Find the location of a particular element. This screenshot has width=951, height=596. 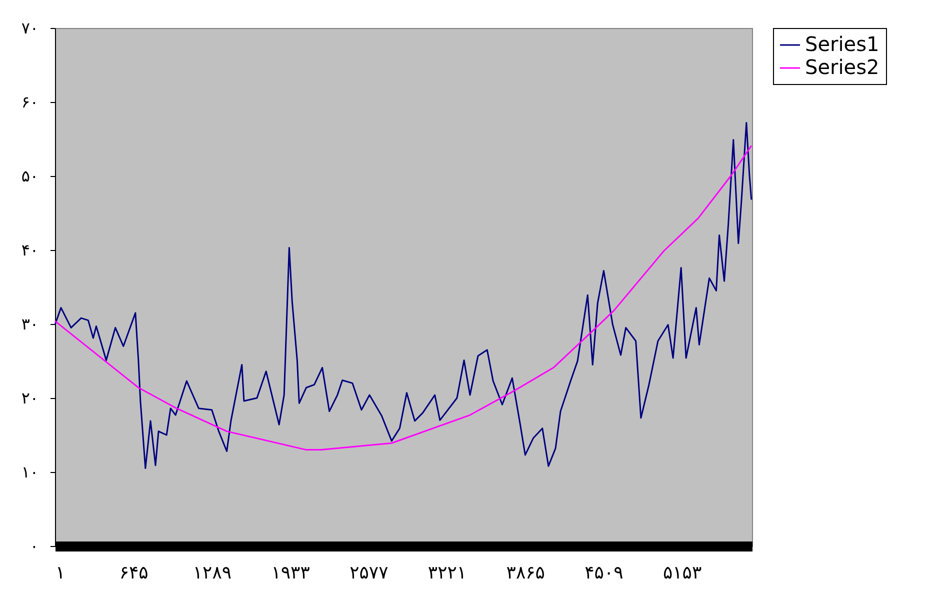

x-tick-label: ۲۵۷۷ is located at coordinates (369, 573).